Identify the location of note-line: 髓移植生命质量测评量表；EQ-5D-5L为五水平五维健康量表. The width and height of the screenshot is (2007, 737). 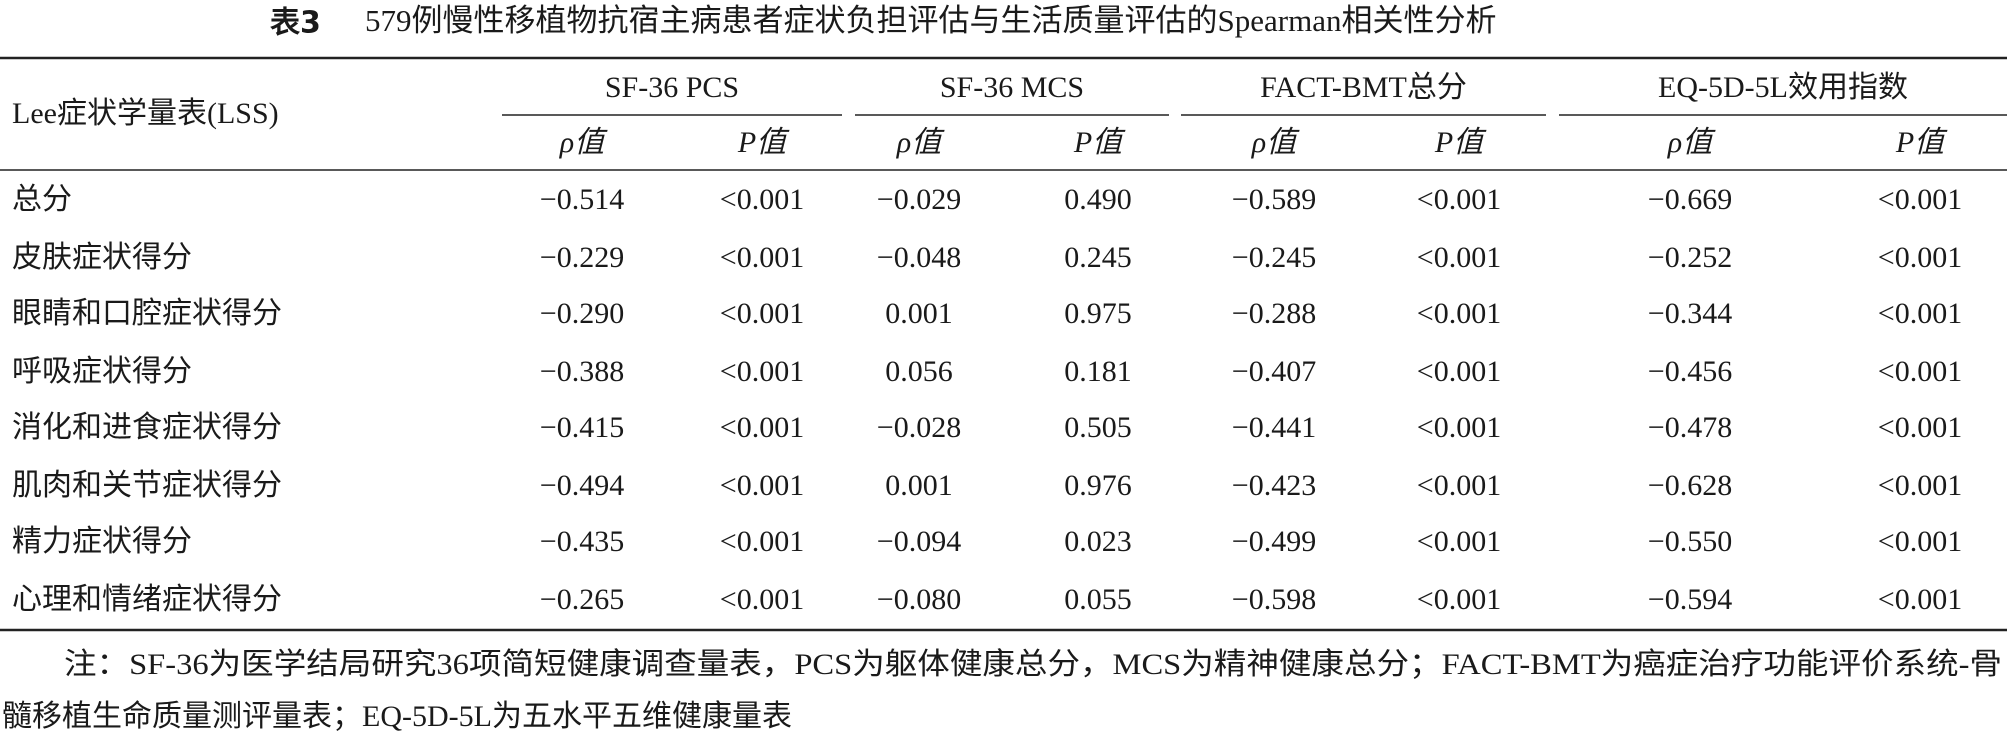
(397, 716).